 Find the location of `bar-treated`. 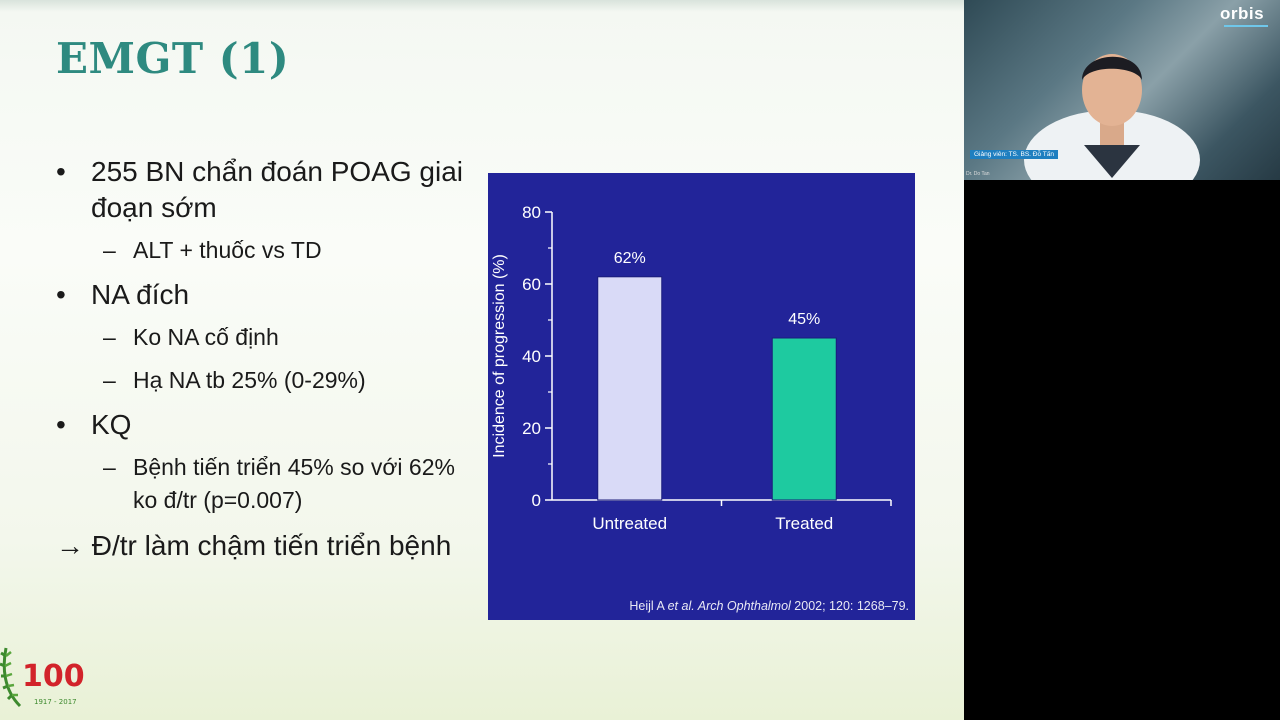

bar-treated is located at coordinates (804, 419).